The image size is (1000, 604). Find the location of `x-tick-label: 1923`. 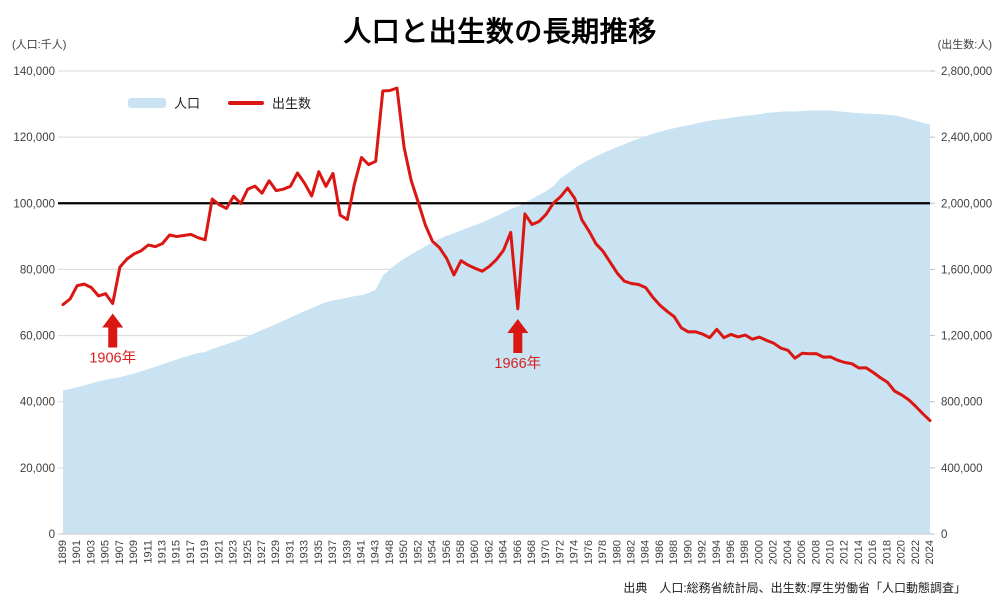

x-tick-label: 1923 is located at coordinates (234, 552).